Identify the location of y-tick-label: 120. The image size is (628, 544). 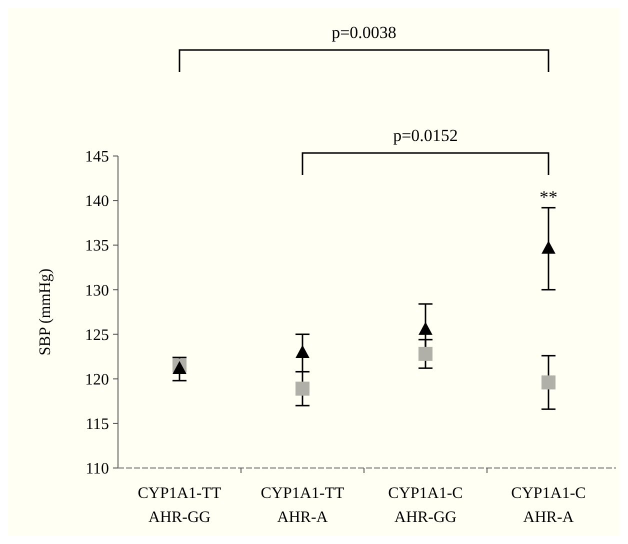
(97, 379).